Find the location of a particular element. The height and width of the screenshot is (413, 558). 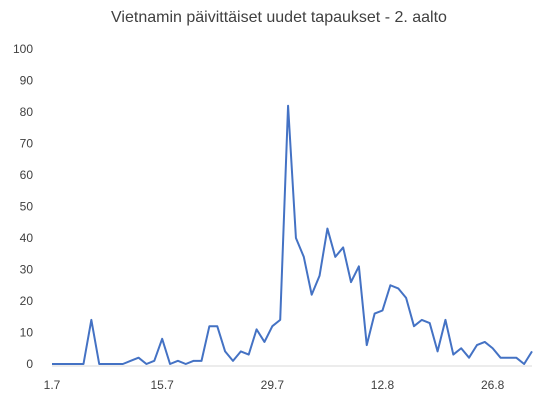

x-axis-ticks: 1.7 15.7 29.7 12.8 26.8 is located at coordinates (274, 385).